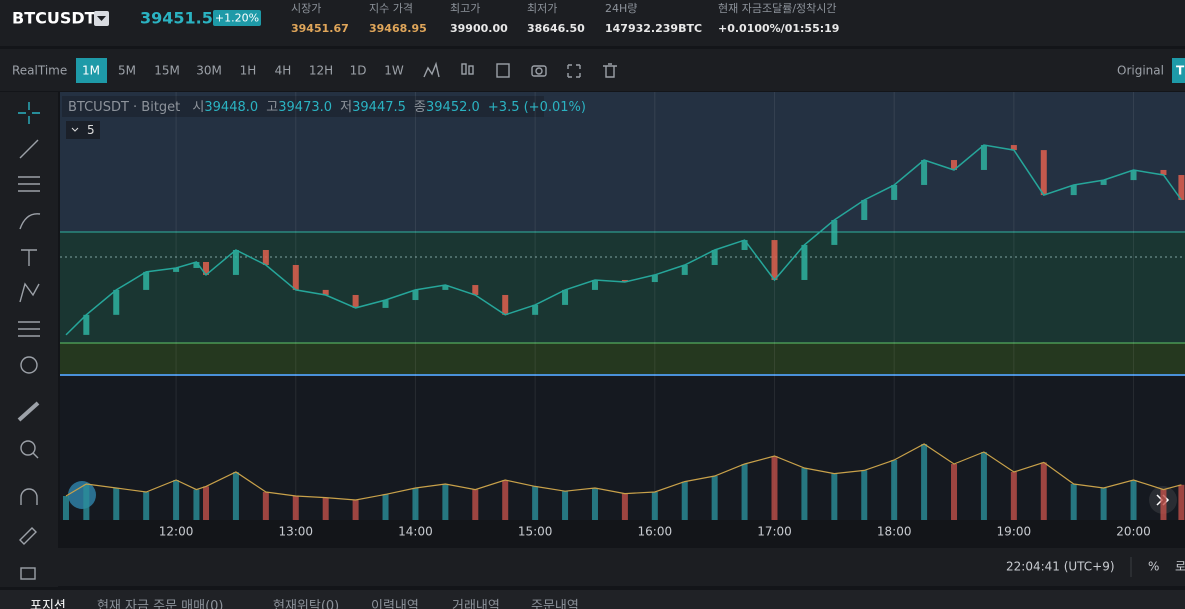 This screenshot has height=609, width=1185. What do you see at coordinates (91, 71) in the screenshot?
I see `interval: 1M` at bounding box center [91, 71].